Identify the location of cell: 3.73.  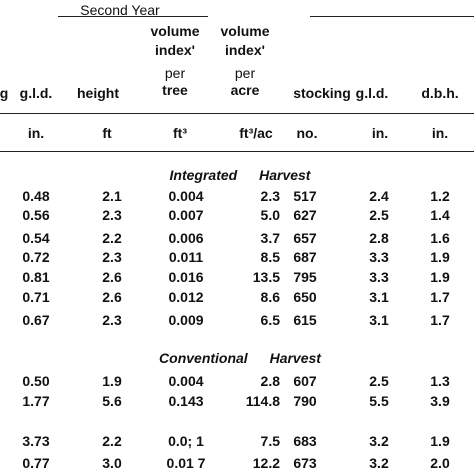
(36, 441).